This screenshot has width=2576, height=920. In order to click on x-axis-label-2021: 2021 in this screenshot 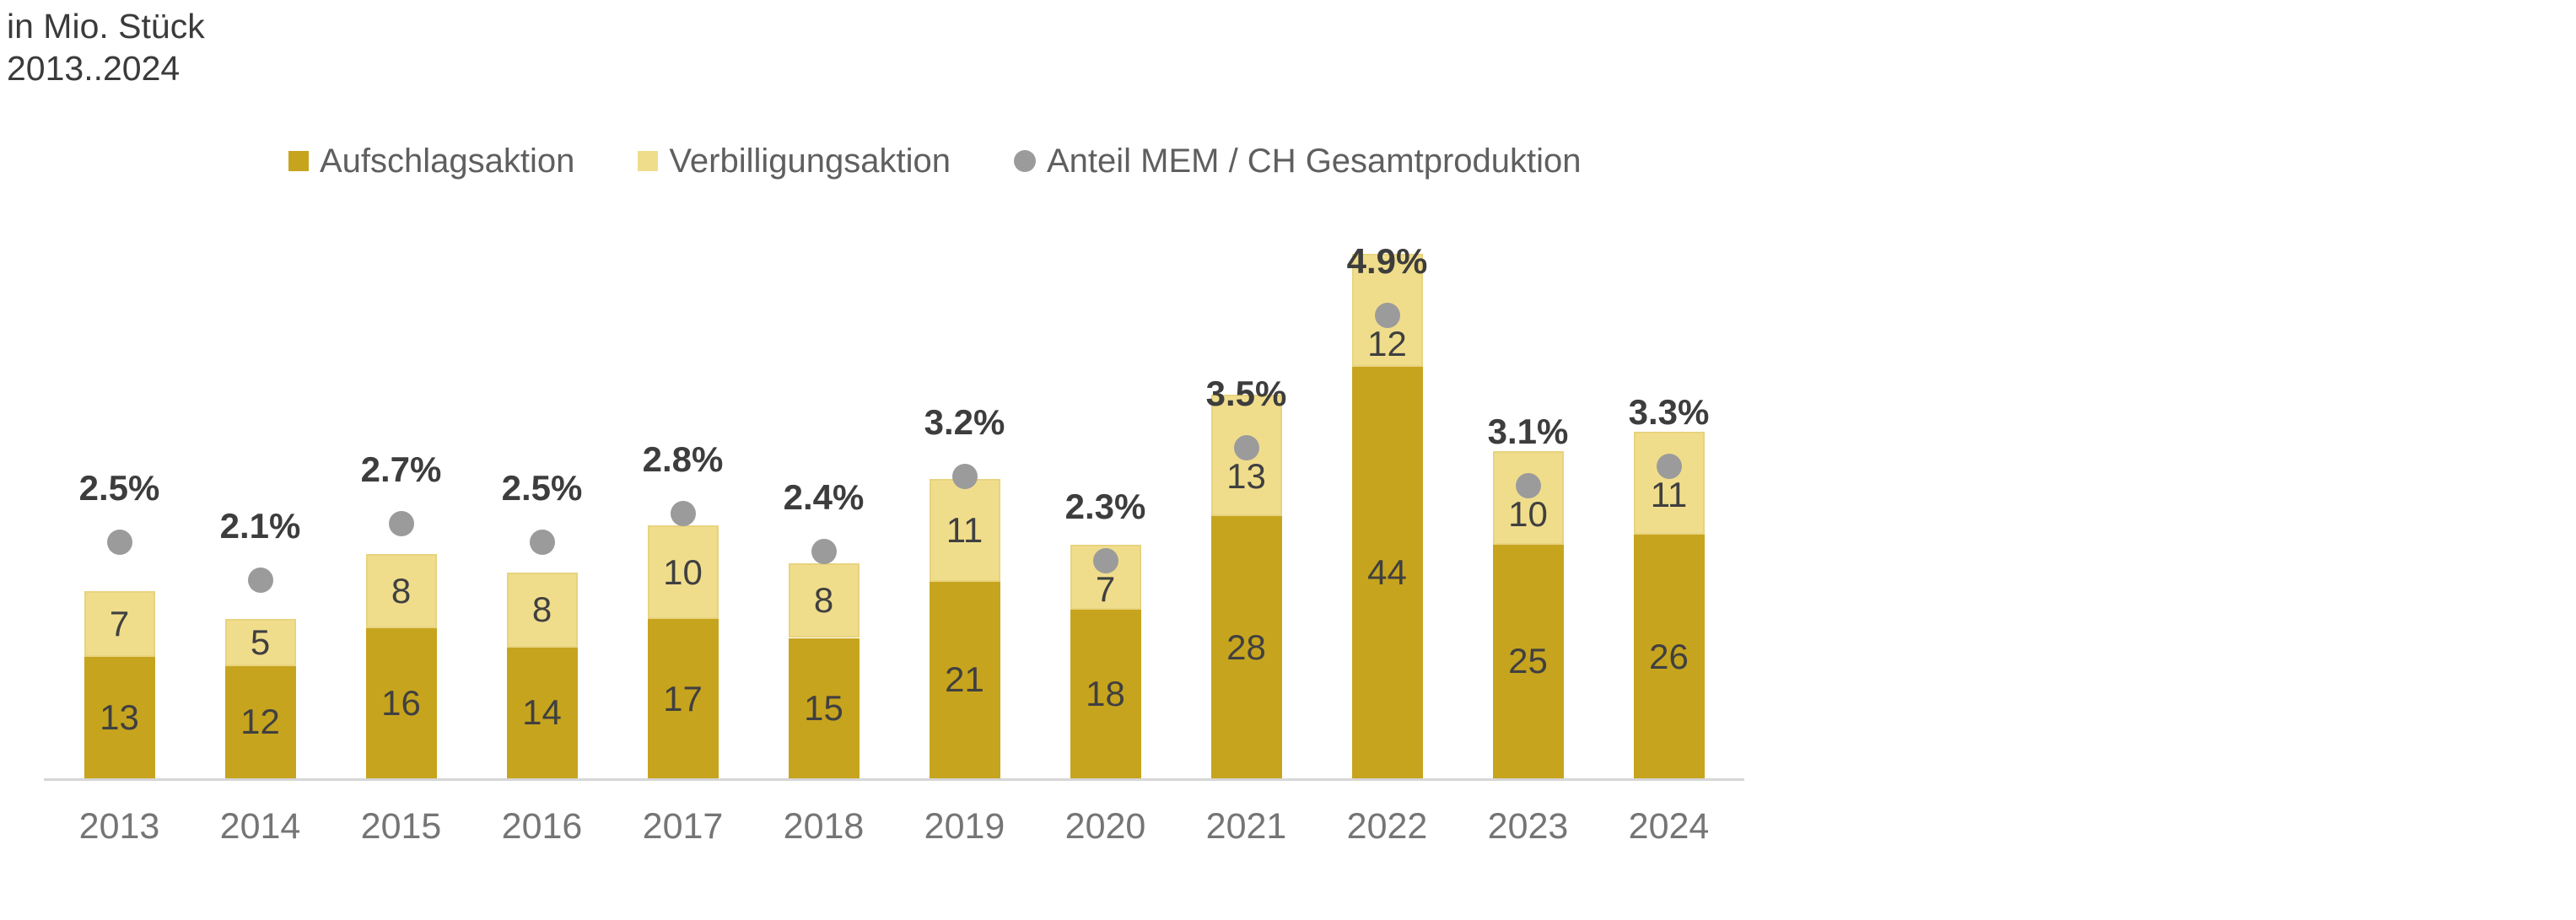, I will do `click(1246, 827)`.